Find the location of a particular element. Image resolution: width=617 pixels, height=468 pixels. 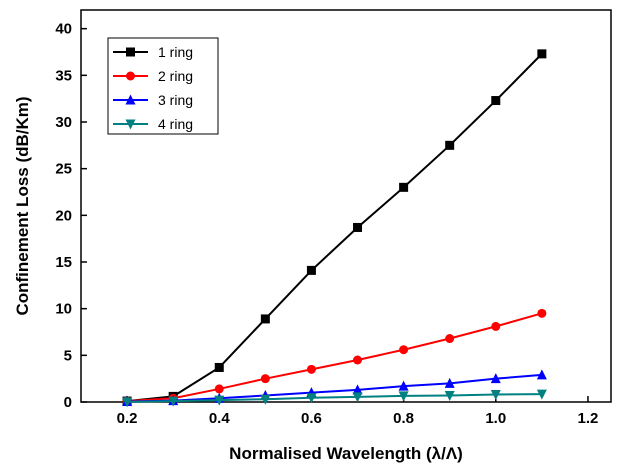

y-tick-label: 40 is located at coordinates (63, 29).